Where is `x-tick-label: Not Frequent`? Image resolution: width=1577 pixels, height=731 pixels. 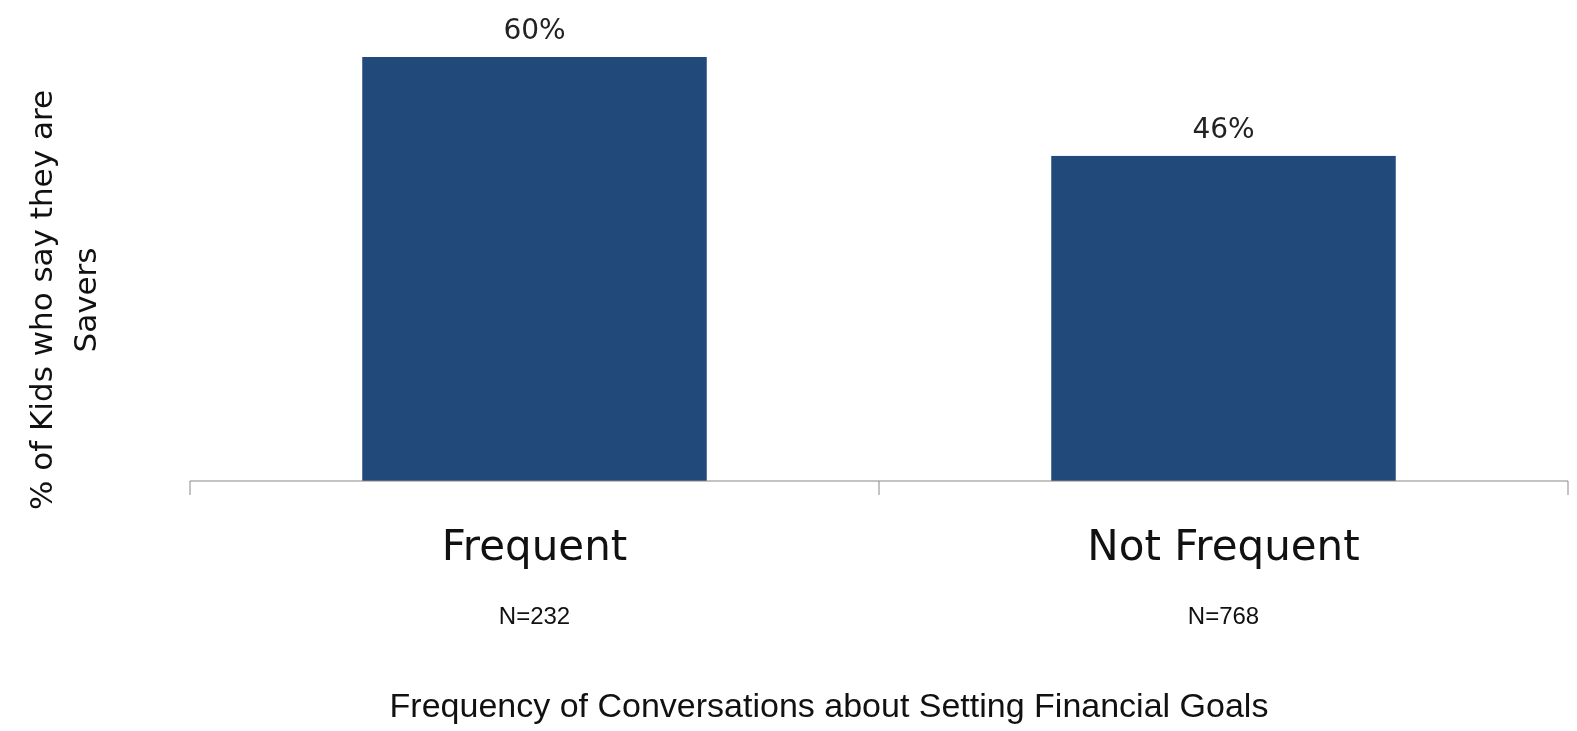 x-tick-label: Not Frequent is located at coordinates (1223, 545).